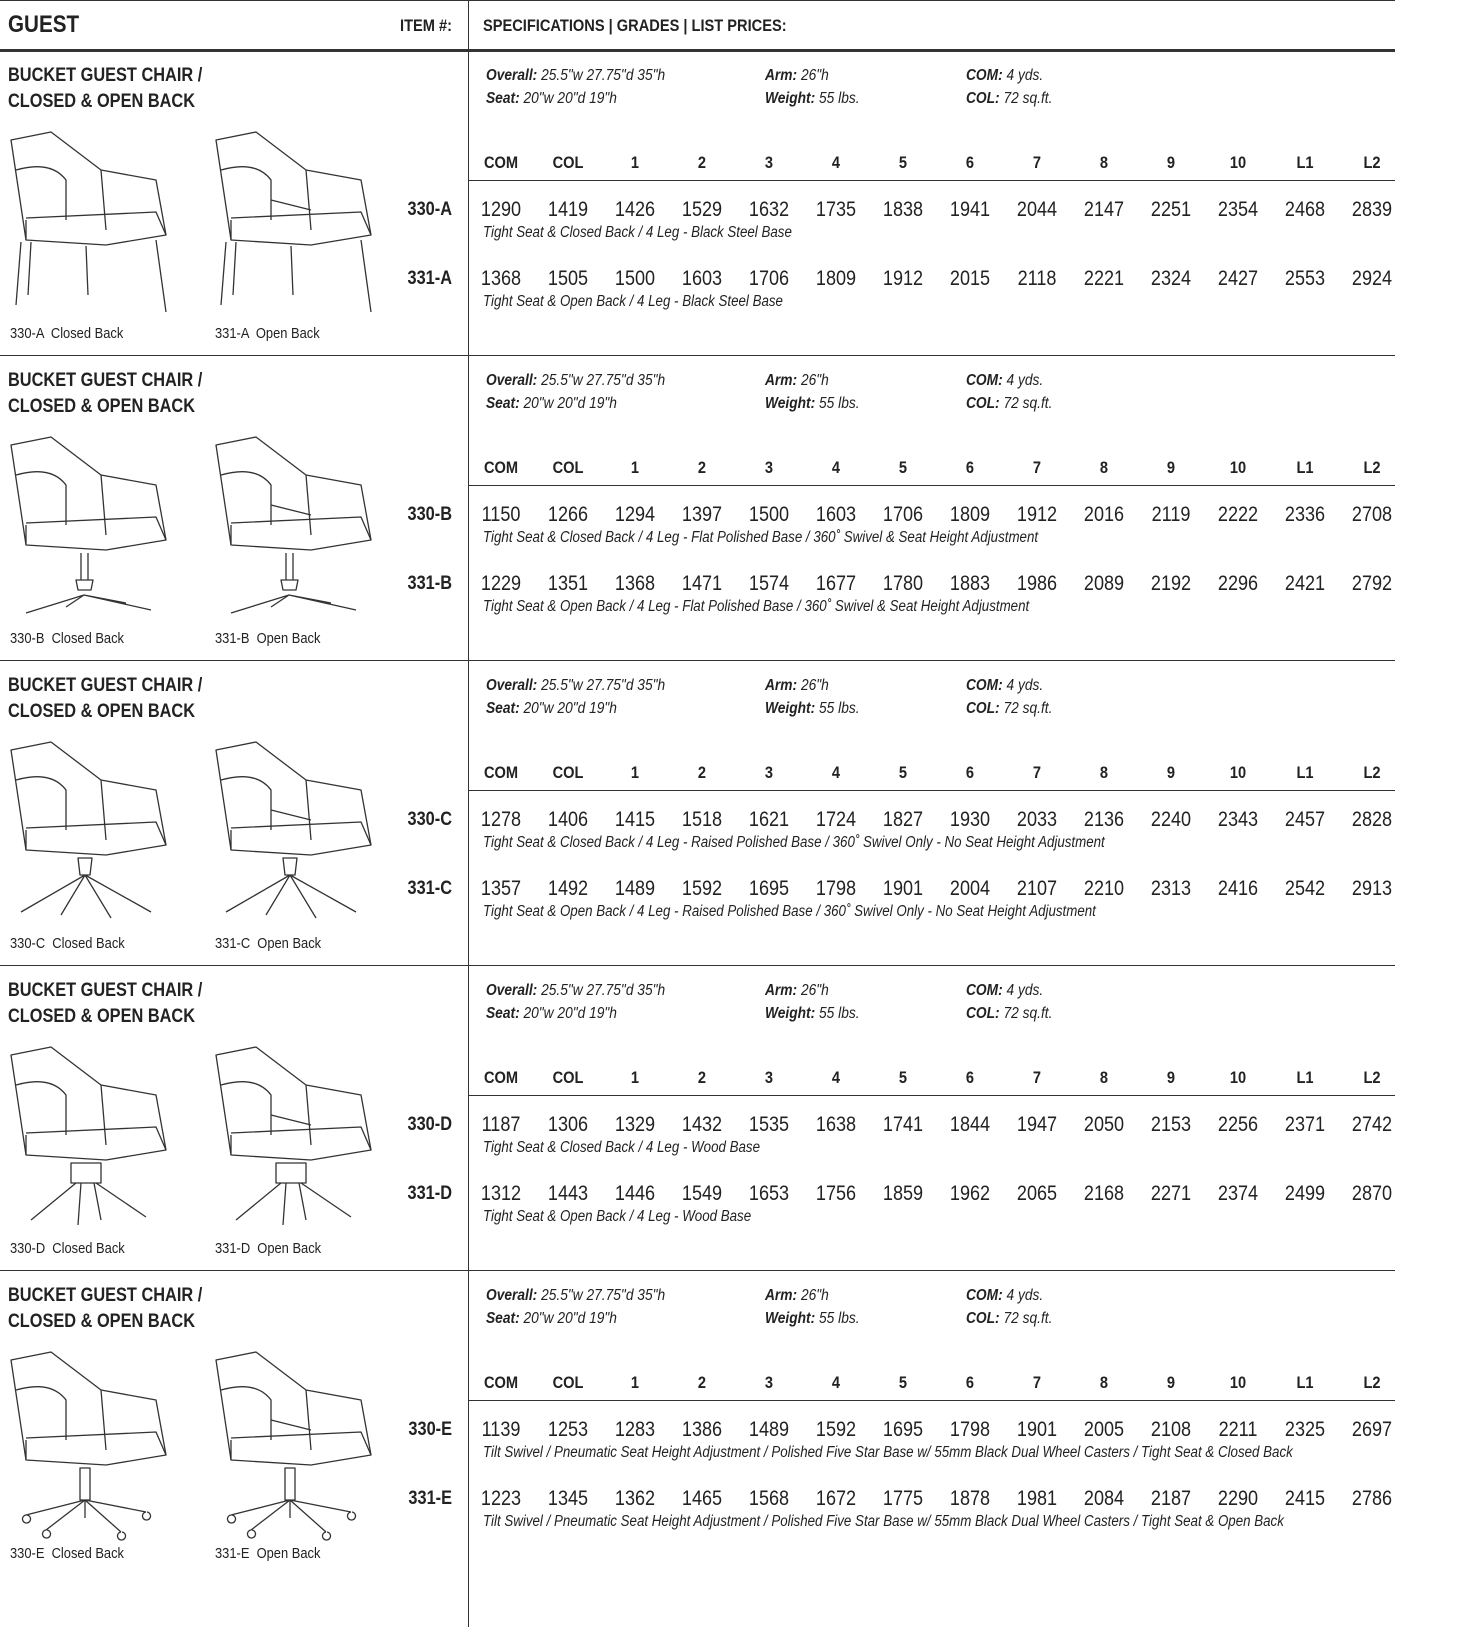 The width and height of the screenshot is (1461, 1627). What do you see at coordinates (1104, 1429) in the screenshot?
I see `price: 2005` at bounding box center [1104, 1429].